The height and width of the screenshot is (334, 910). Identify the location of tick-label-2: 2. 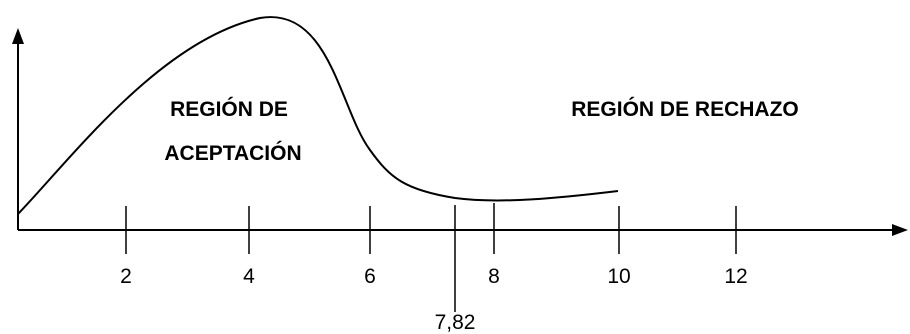
(126, 276).